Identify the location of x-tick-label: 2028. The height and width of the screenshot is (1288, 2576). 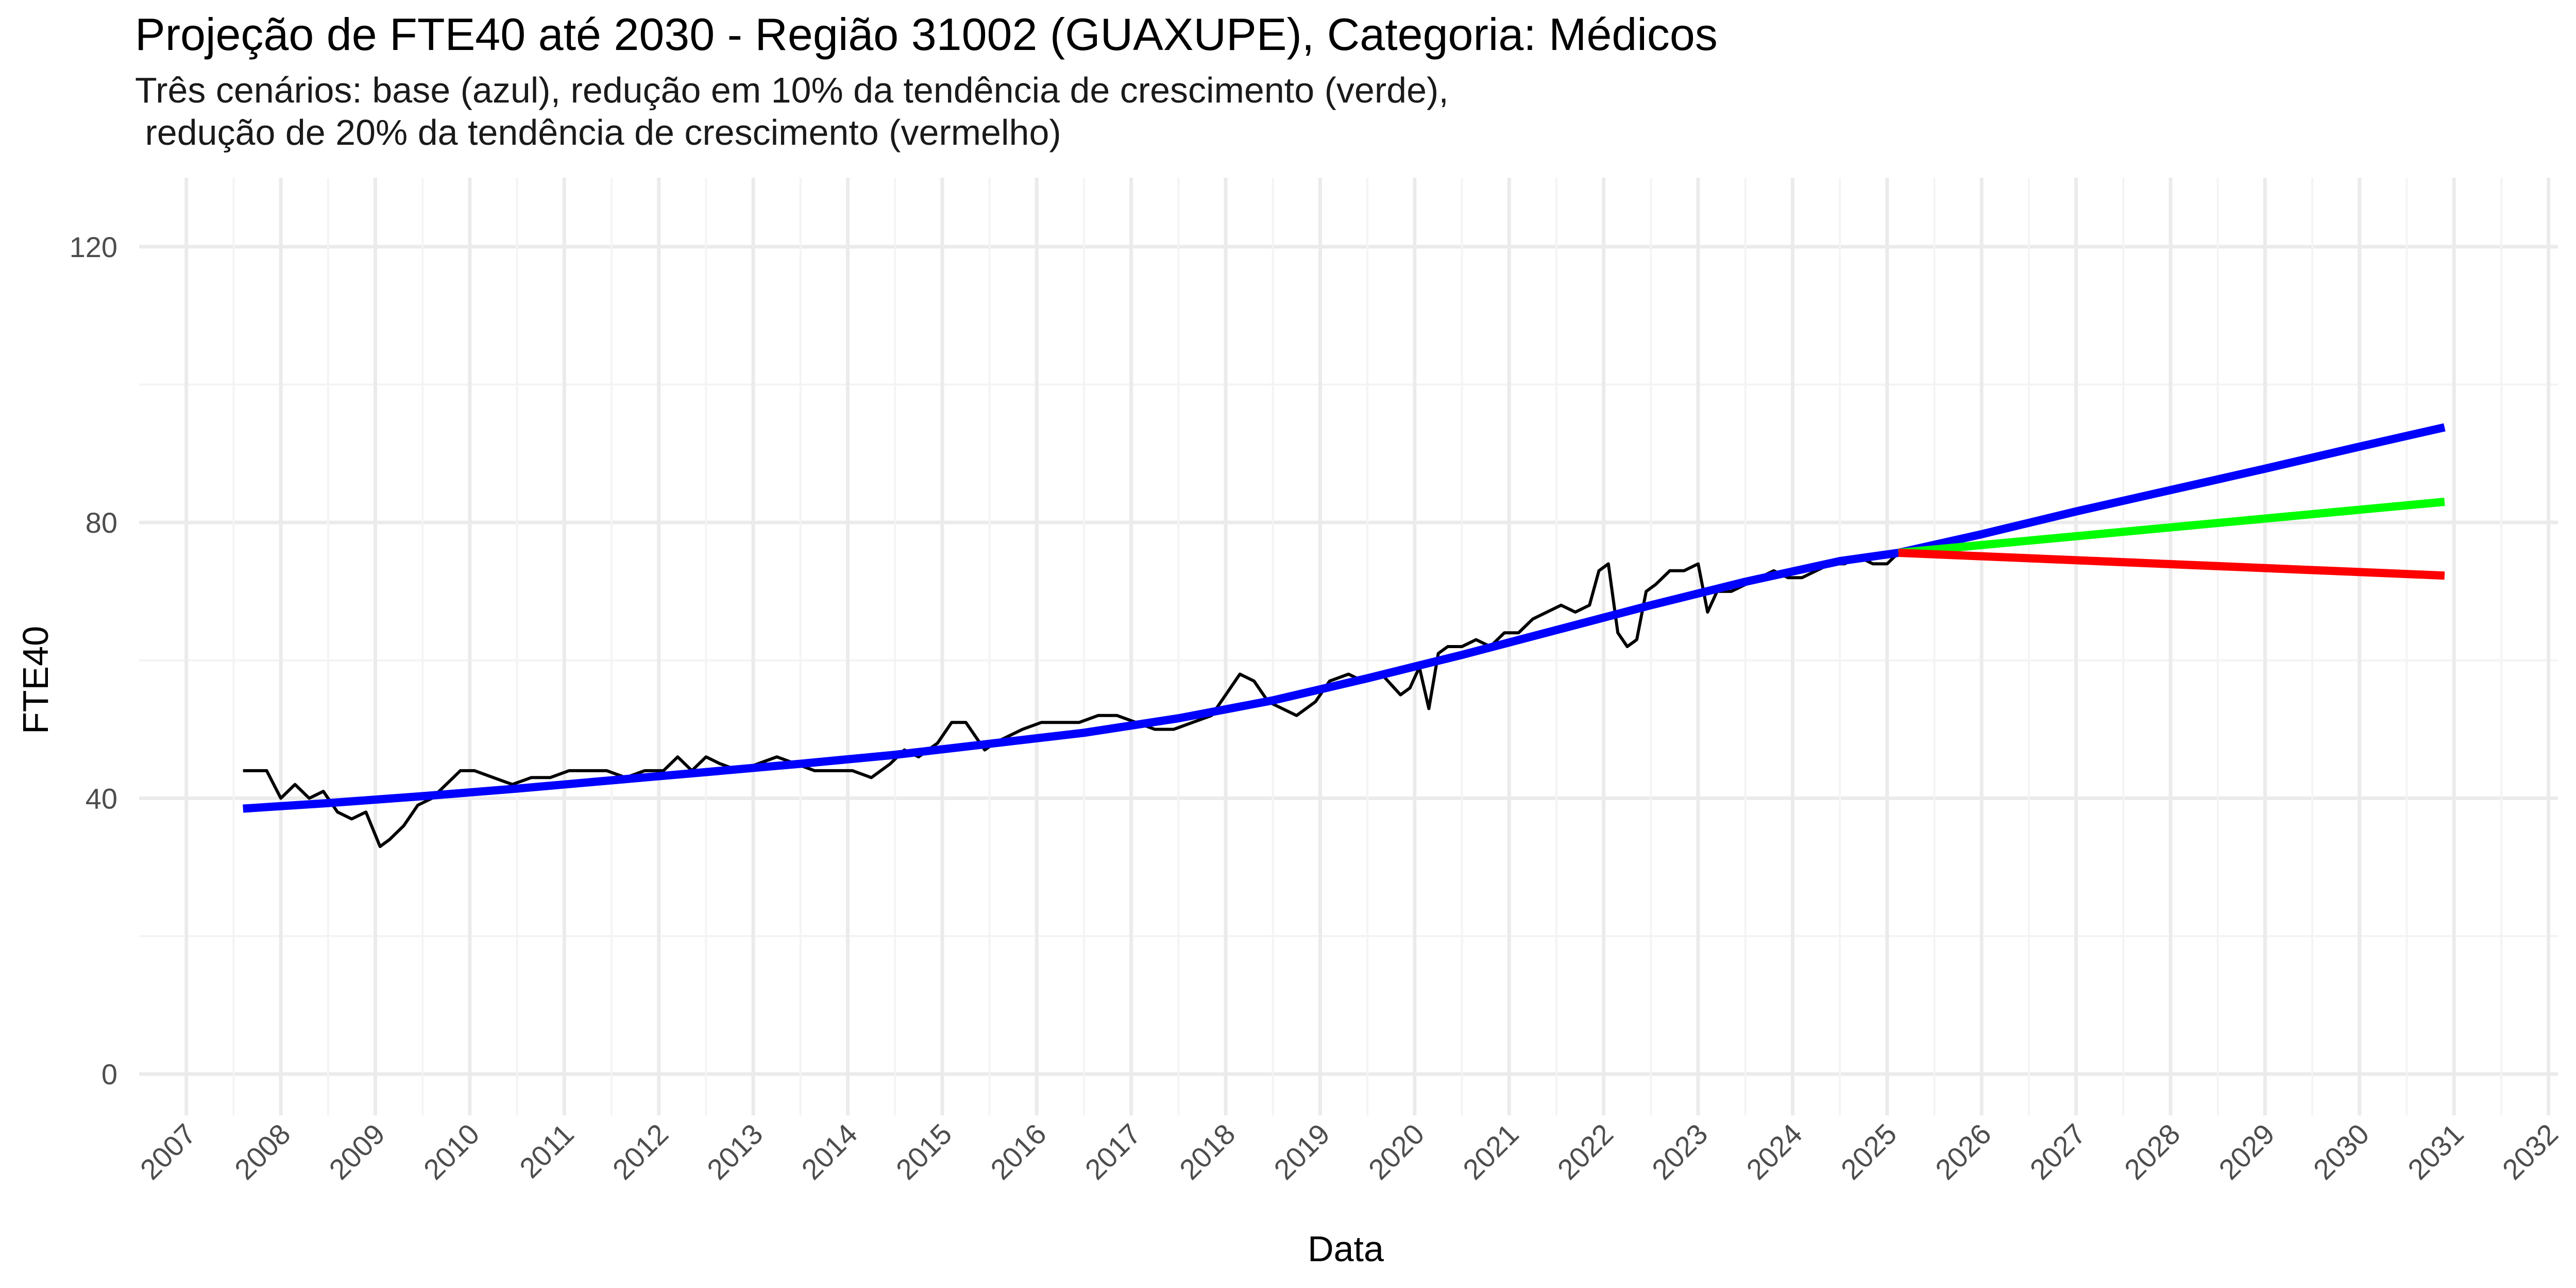
(2152, 1151).